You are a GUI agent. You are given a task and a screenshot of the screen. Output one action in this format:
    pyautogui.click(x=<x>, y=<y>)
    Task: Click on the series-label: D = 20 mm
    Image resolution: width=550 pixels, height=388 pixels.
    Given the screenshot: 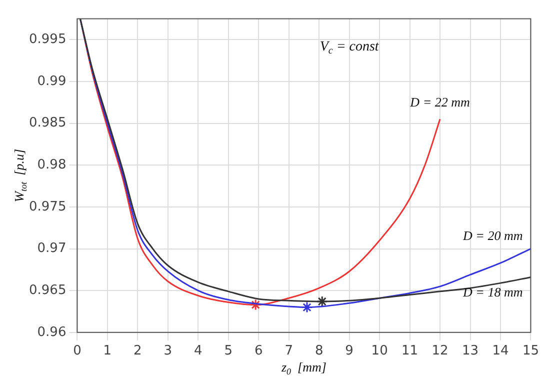 What is the action you would take?
    pyautogui.click(x=492, y=236)
    